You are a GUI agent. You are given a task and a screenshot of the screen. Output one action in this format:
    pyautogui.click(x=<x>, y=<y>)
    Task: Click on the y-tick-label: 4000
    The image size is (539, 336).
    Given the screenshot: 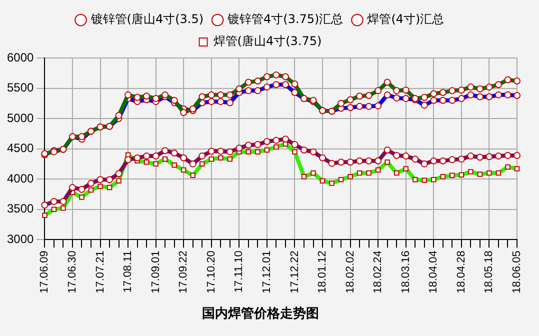 What is the action you would take?
    pyautogui.click(x=20, y=178)
    